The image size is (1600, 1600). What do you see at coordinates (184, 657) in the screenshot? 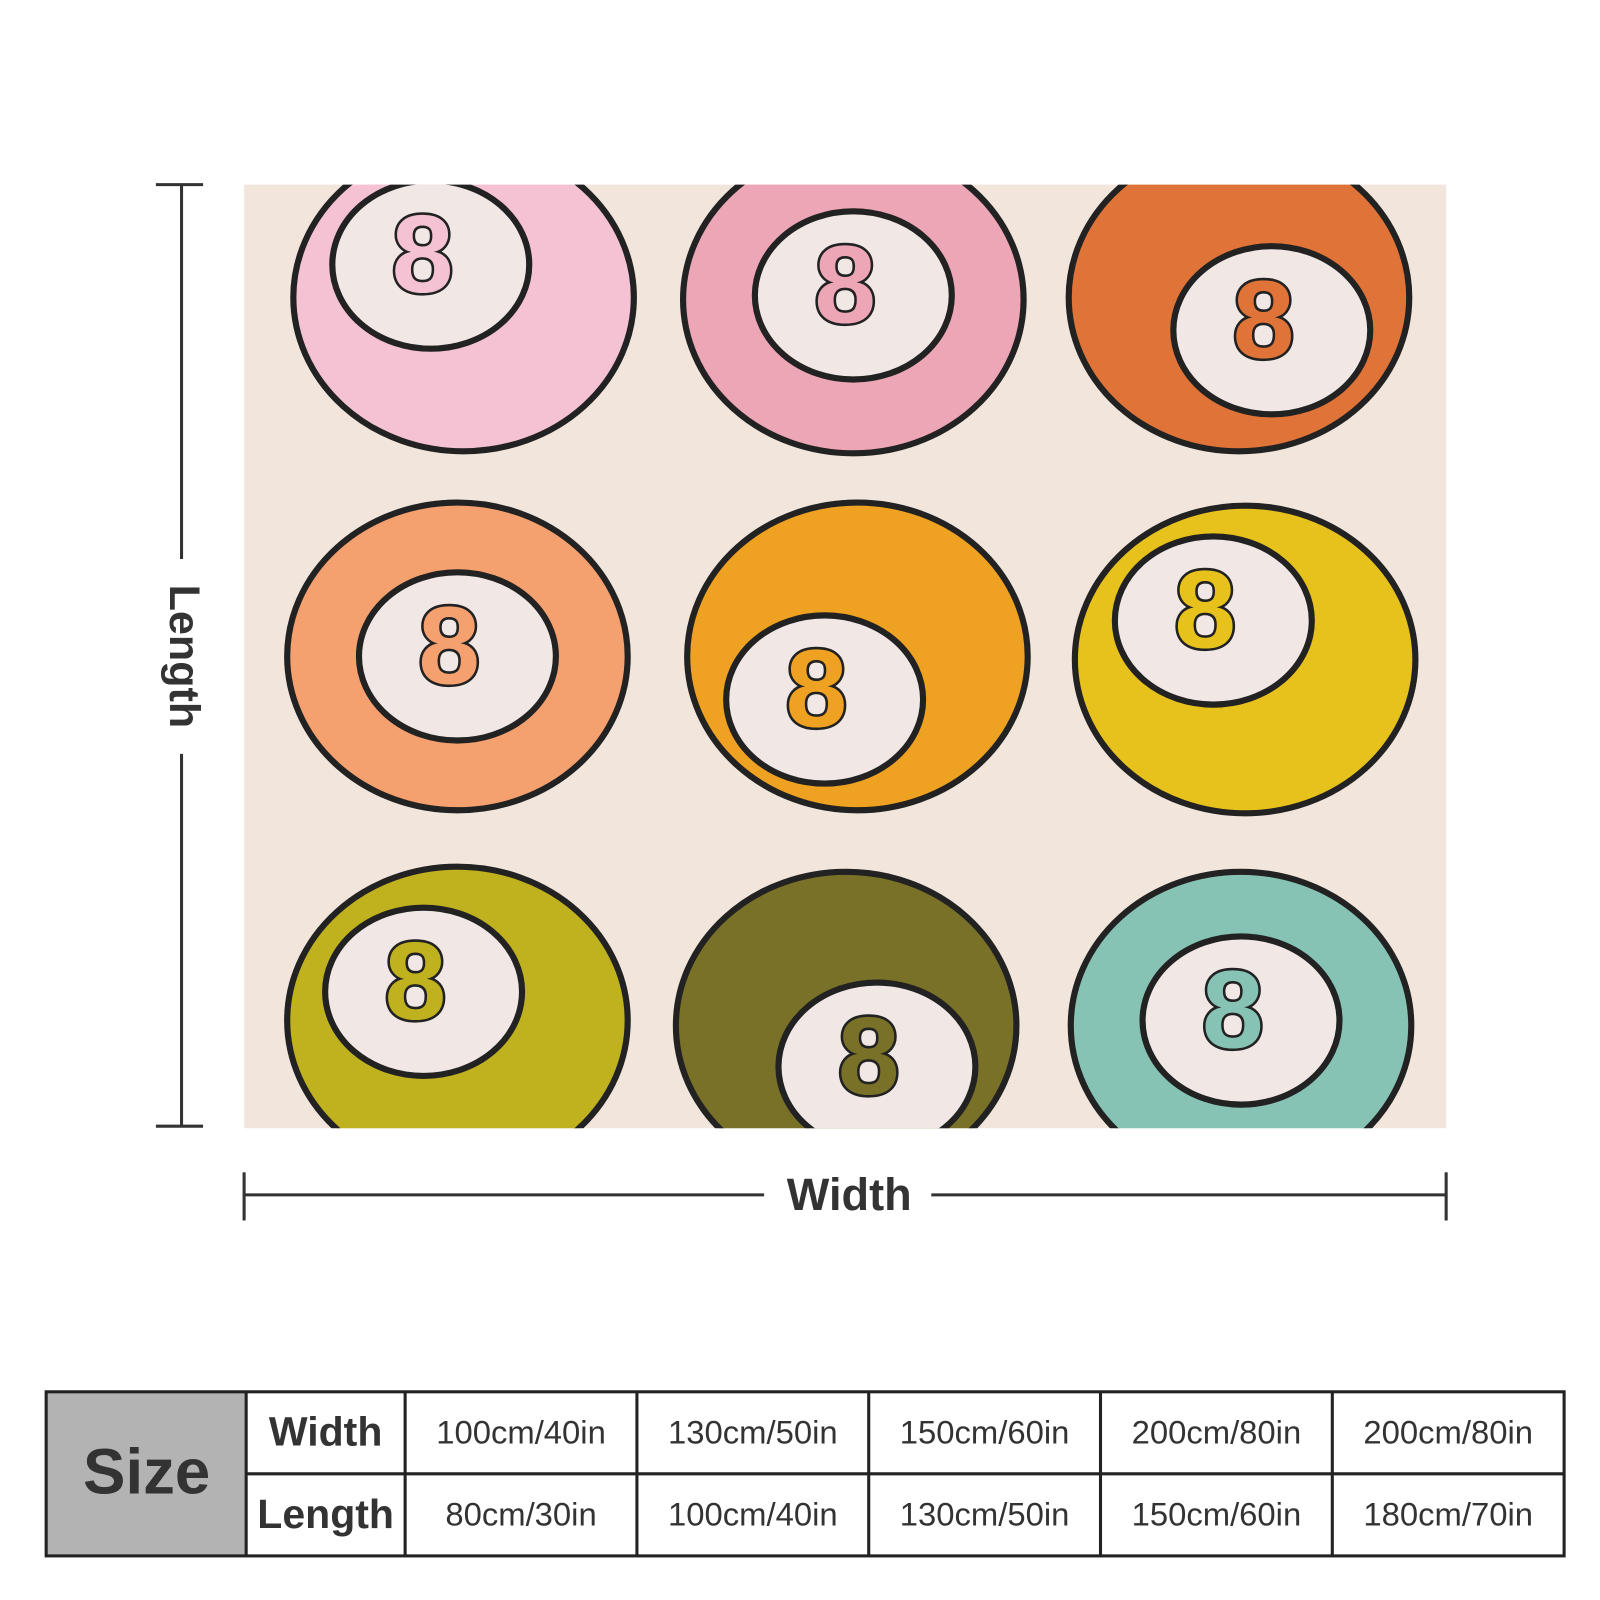
I see `length-label: Length` at bounding box center [184, 657].